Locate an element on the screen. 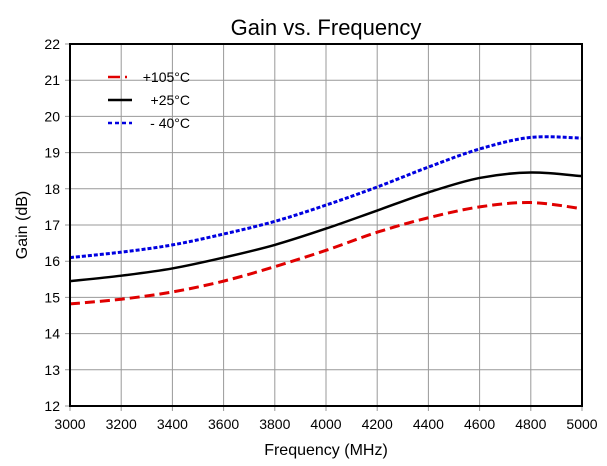  y-tick-label: 17 is located at coordinates (52, 225).